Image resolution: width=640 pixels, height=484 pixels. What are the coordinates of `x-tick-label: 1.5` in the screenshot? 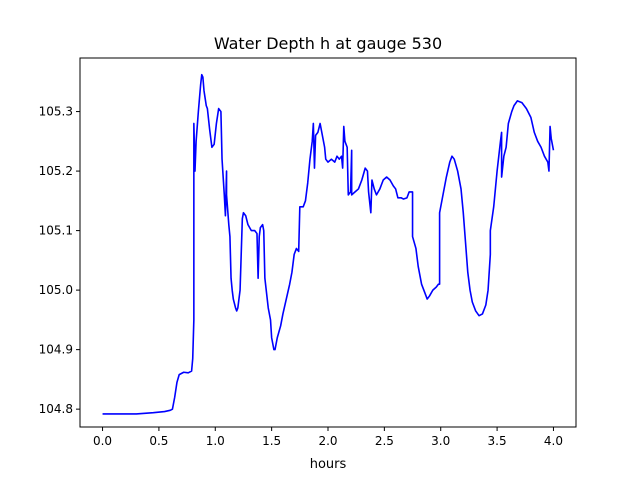 It's located at (271, 441).